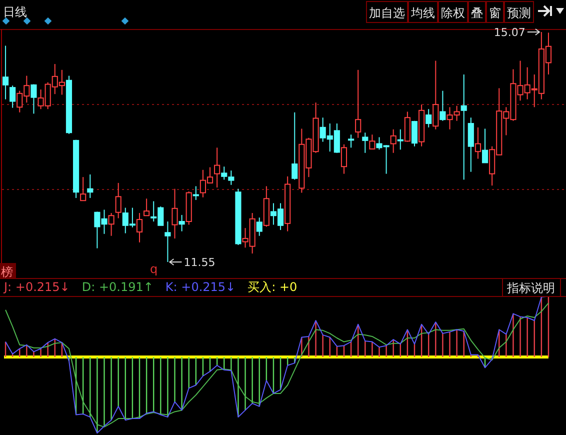 The width and height of the screenshot is (566, 435). I want to click on annotation: q, so click(154, 269).